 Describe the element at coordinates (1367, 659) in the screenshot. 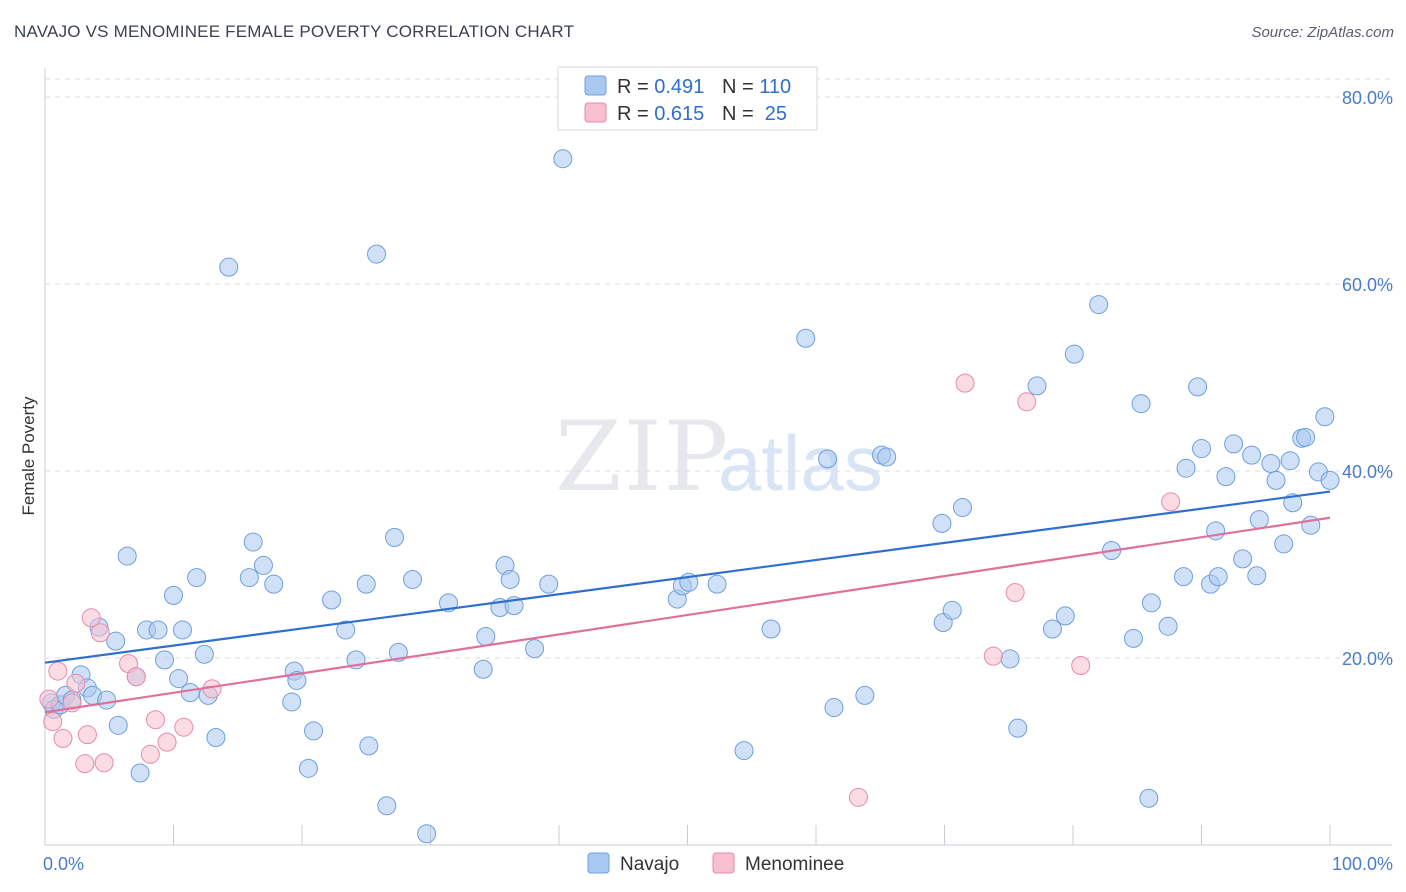

I see `y-tick-label: 20.0%` at that location.